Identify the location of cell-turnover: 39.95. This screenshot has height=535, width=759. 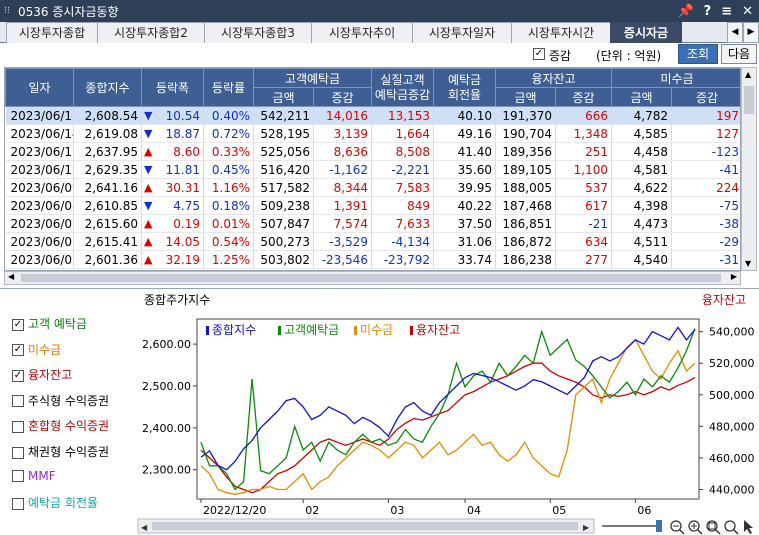
(465, 187).